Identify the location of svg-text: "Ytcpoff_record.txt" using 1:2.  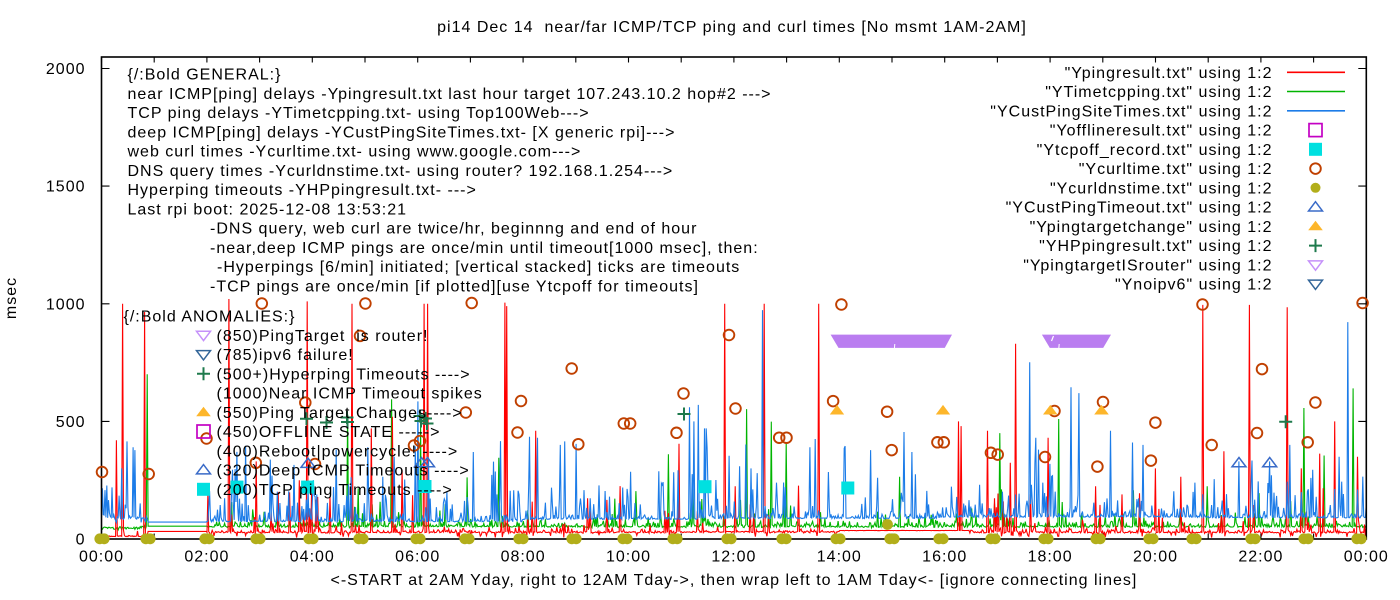
(1155, 150).